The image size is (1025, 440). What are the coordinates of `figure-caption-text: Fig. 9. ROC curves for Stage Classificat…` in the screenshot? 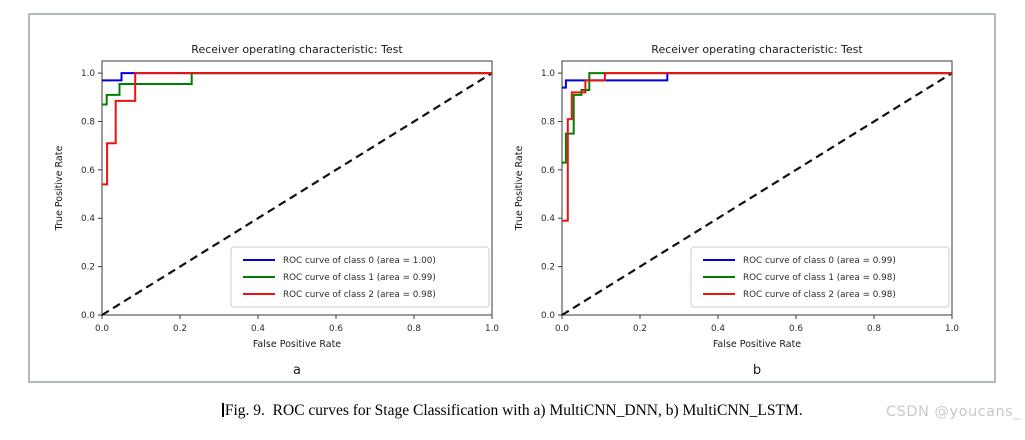 It's located at (513, 410).